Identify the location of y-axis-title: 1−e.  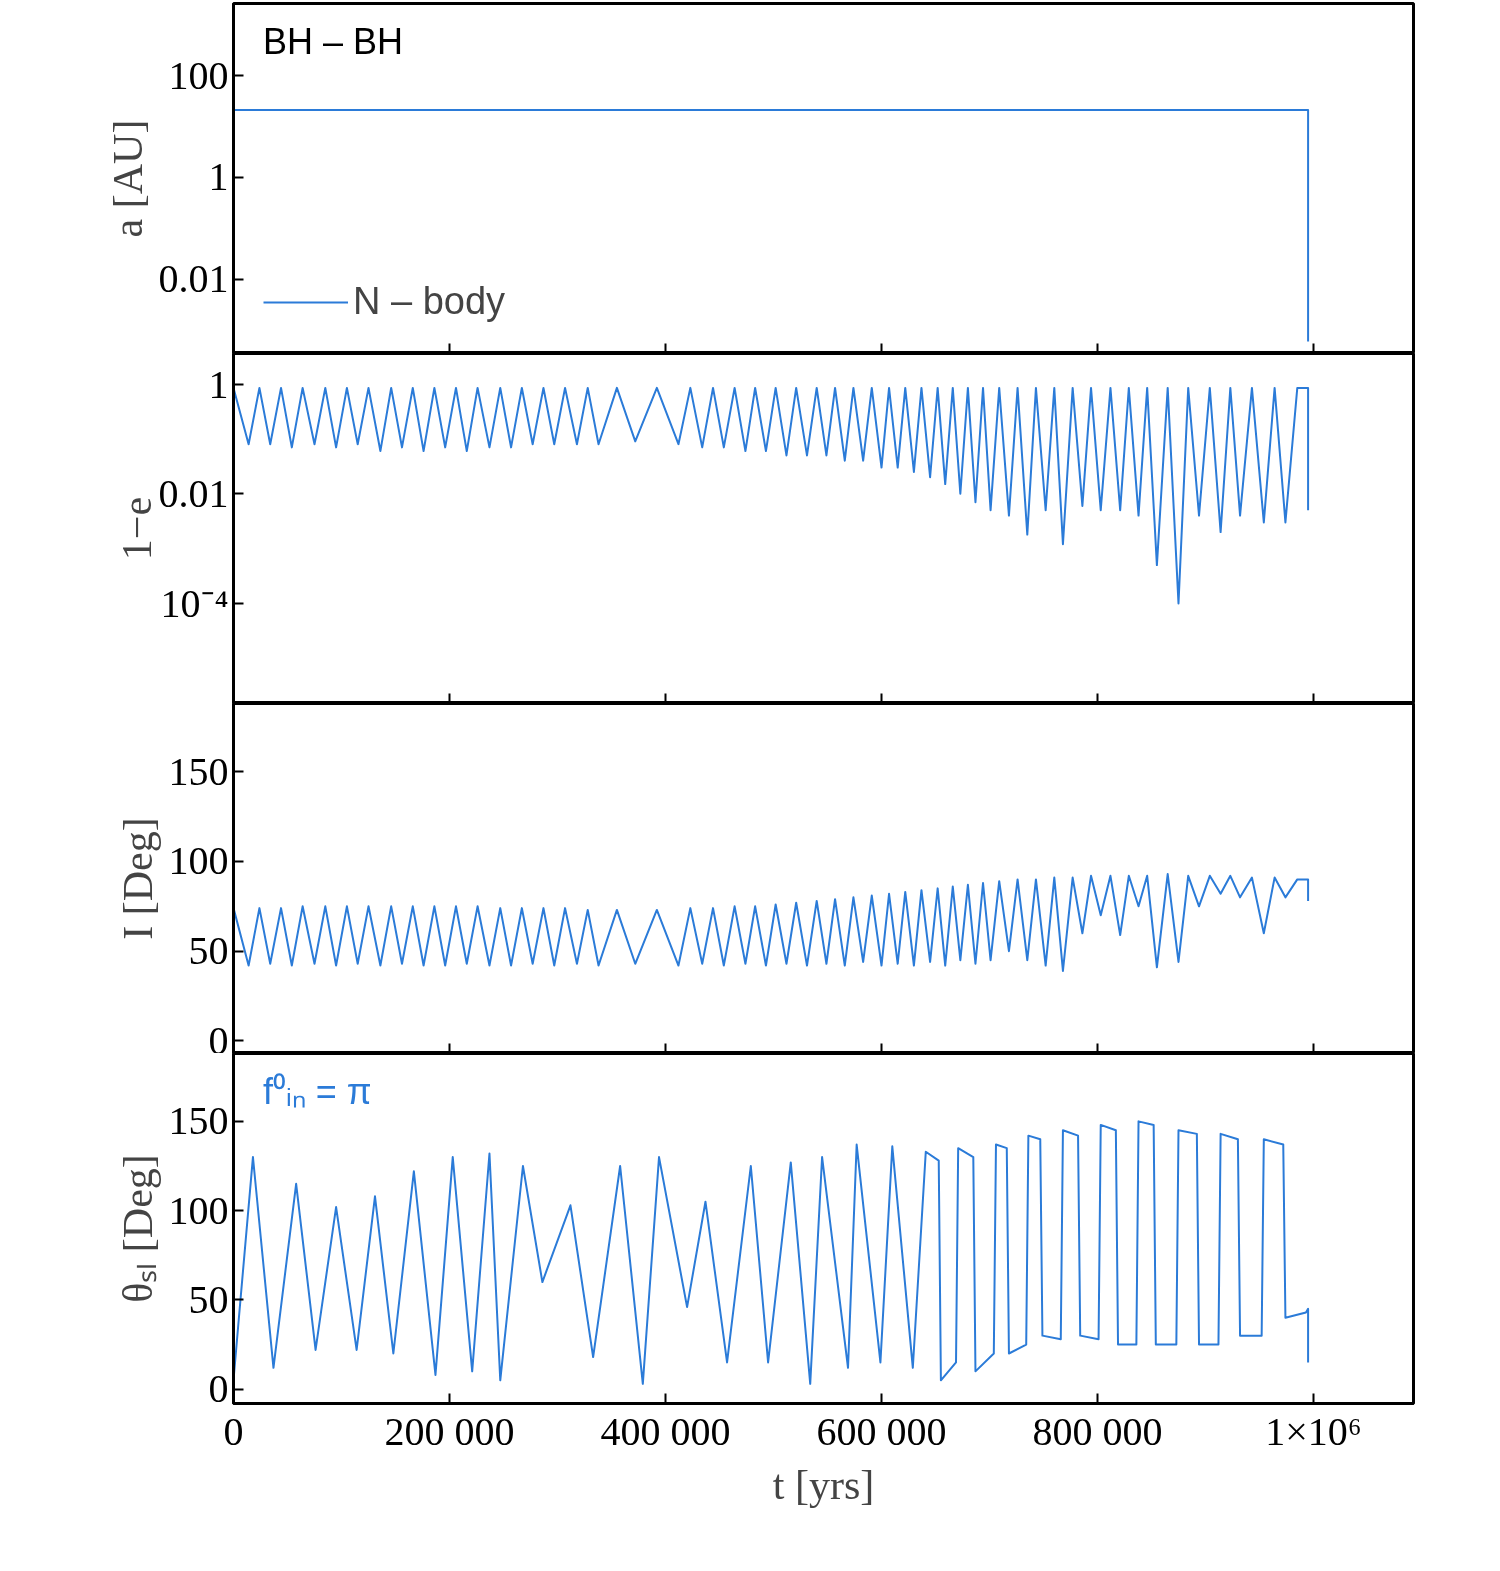
(136, 528).